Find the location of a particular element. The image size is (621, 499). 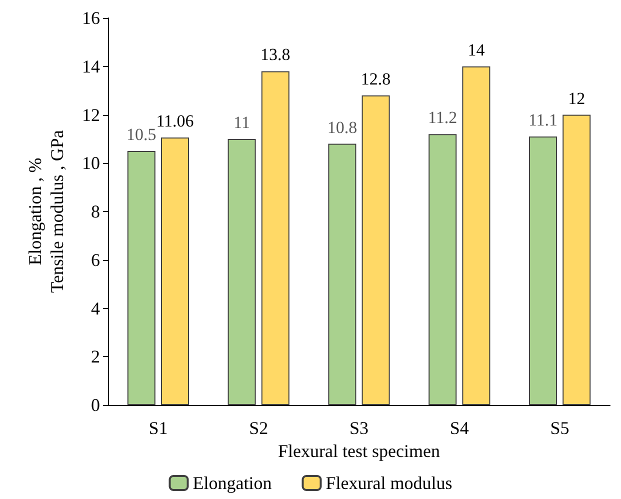

x-tick-label: S4 is located at coordinates (459, 428).